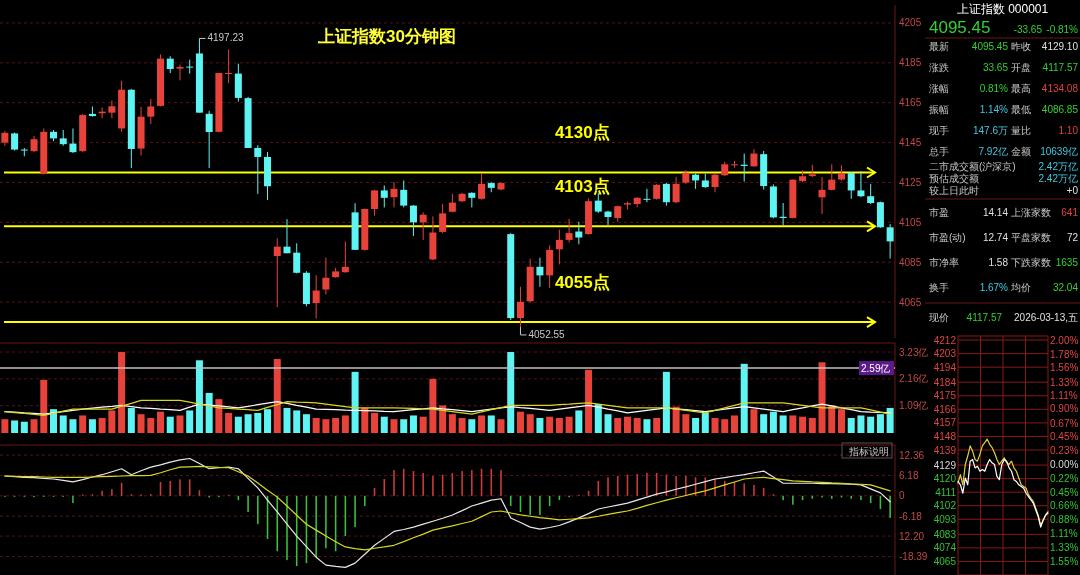 The height and width of the screenshot is (575, 1080). What do you see at coordinates (902, 496) in the screenshot?
I see `y-tick-label: 0` at bounding box center [902, 496].